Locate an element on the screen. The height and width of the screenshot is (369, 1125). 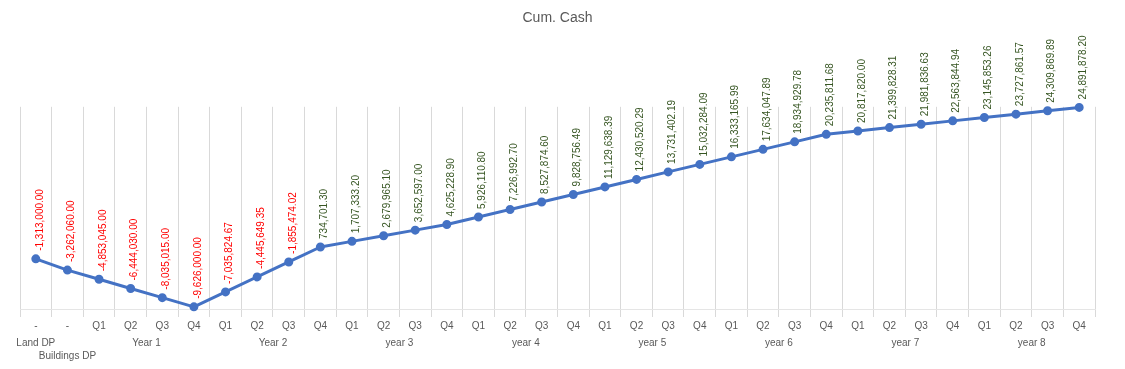
text: year 3 is located at coordinates (399, 342).